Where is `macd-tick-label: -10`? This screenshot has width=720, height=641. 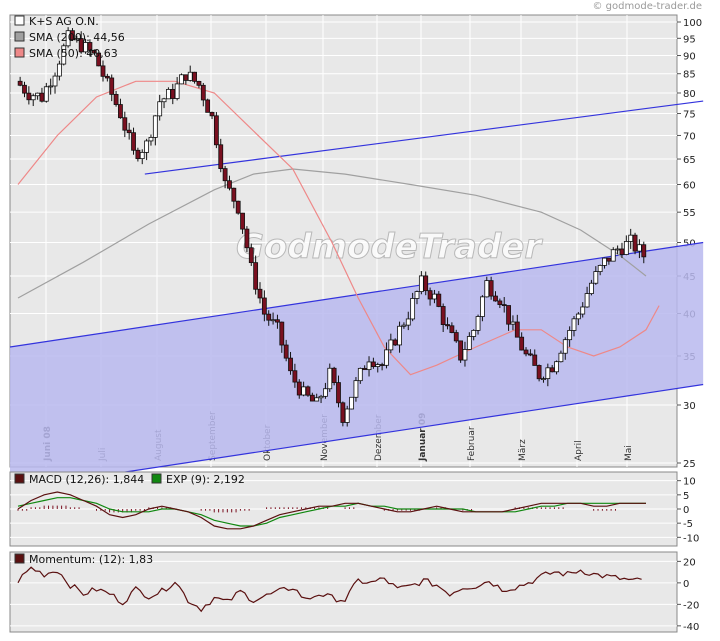 macd-tick-label: -10 is located at coordinates (691, 538).